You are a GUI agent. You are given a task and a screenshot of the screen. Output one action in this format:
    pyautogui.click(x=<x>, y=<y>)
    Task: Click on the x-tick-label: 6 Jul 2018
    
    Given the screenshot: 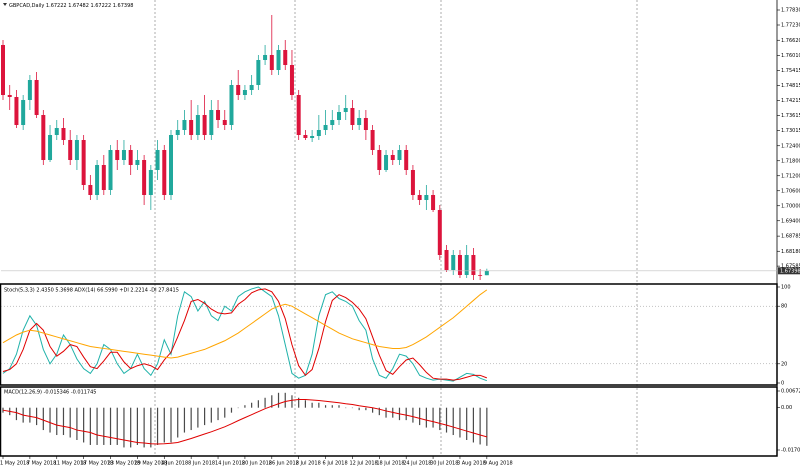 What is the action you would take?
    pyautogui.click(x=335, y=464)
    